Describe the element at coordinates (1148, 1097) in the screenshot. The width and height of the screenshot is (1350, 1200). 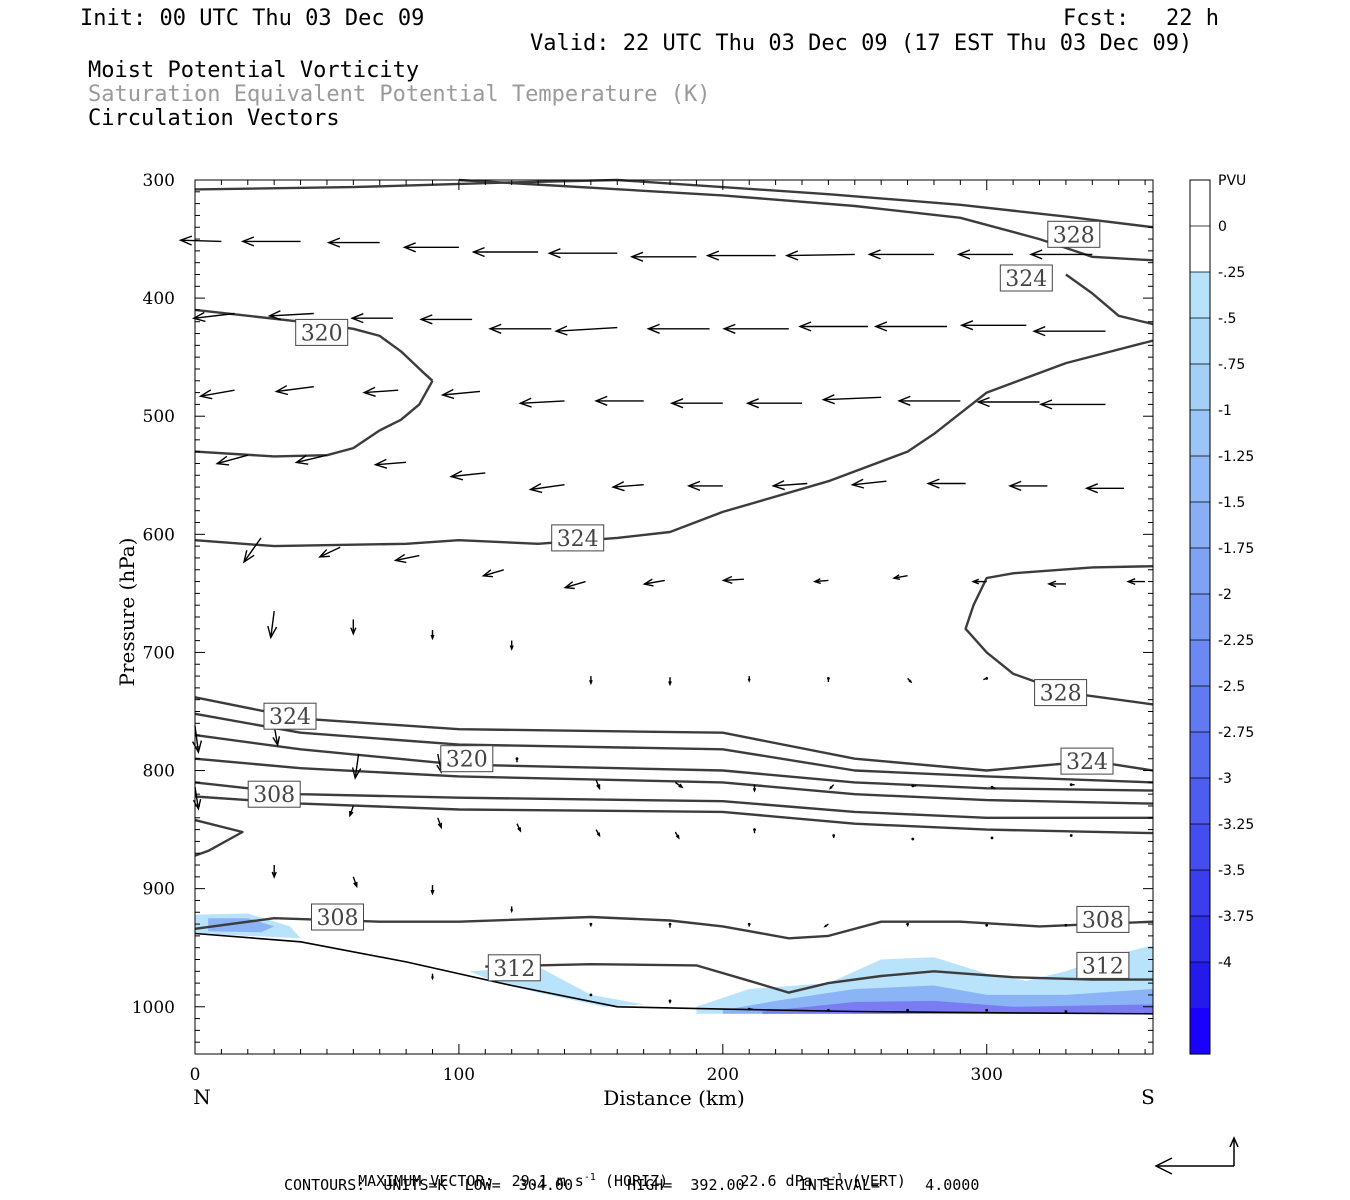
I see `x-axis-south-label: S` at that location.